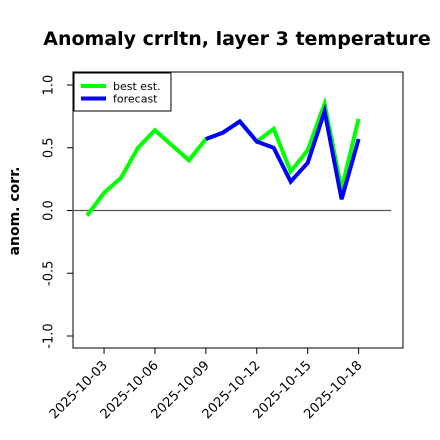 This screenshot has height=440, width=440. Describe the element at coordinates (49, 210) in the screenshot. I see `y-tick-label: 0.0` at that location.